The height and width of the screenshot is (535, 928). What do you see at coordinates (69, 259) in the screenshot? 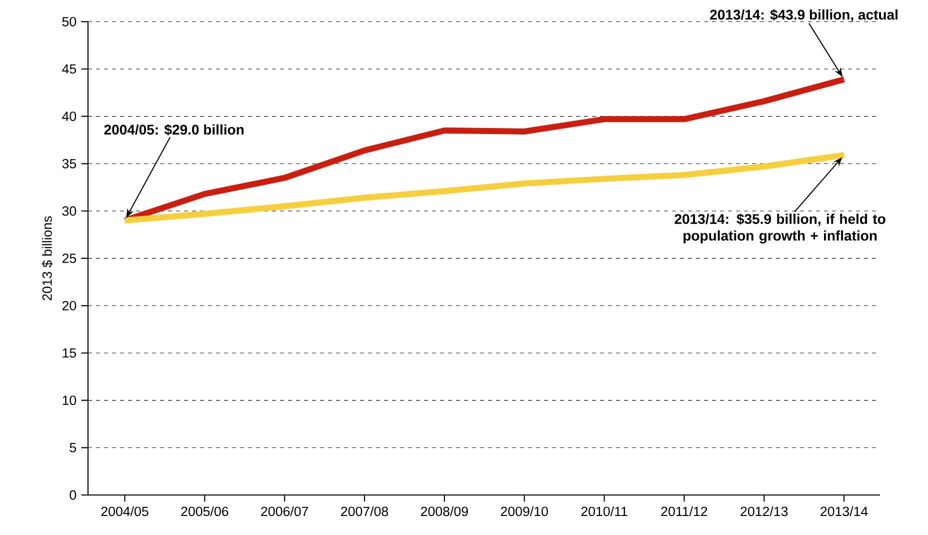
I see `y-tick-label: 25` at bounding box center [69, 259].